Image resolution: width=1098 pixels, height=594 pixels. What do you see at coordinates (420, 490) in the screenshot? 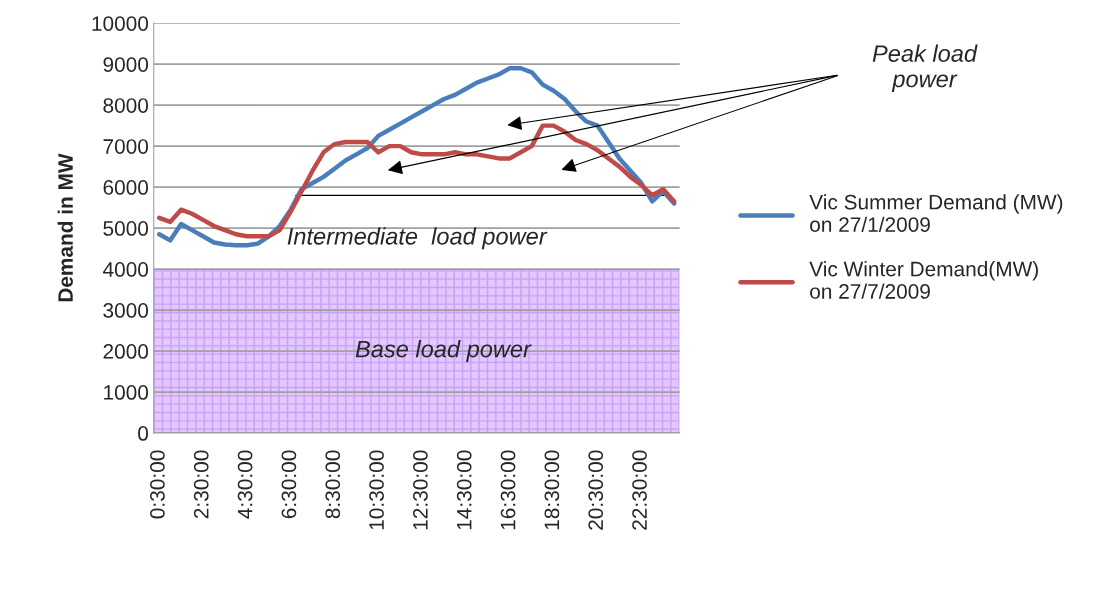
I see `x-tick-label: 12:30:00` at bounding box center [420, 490].